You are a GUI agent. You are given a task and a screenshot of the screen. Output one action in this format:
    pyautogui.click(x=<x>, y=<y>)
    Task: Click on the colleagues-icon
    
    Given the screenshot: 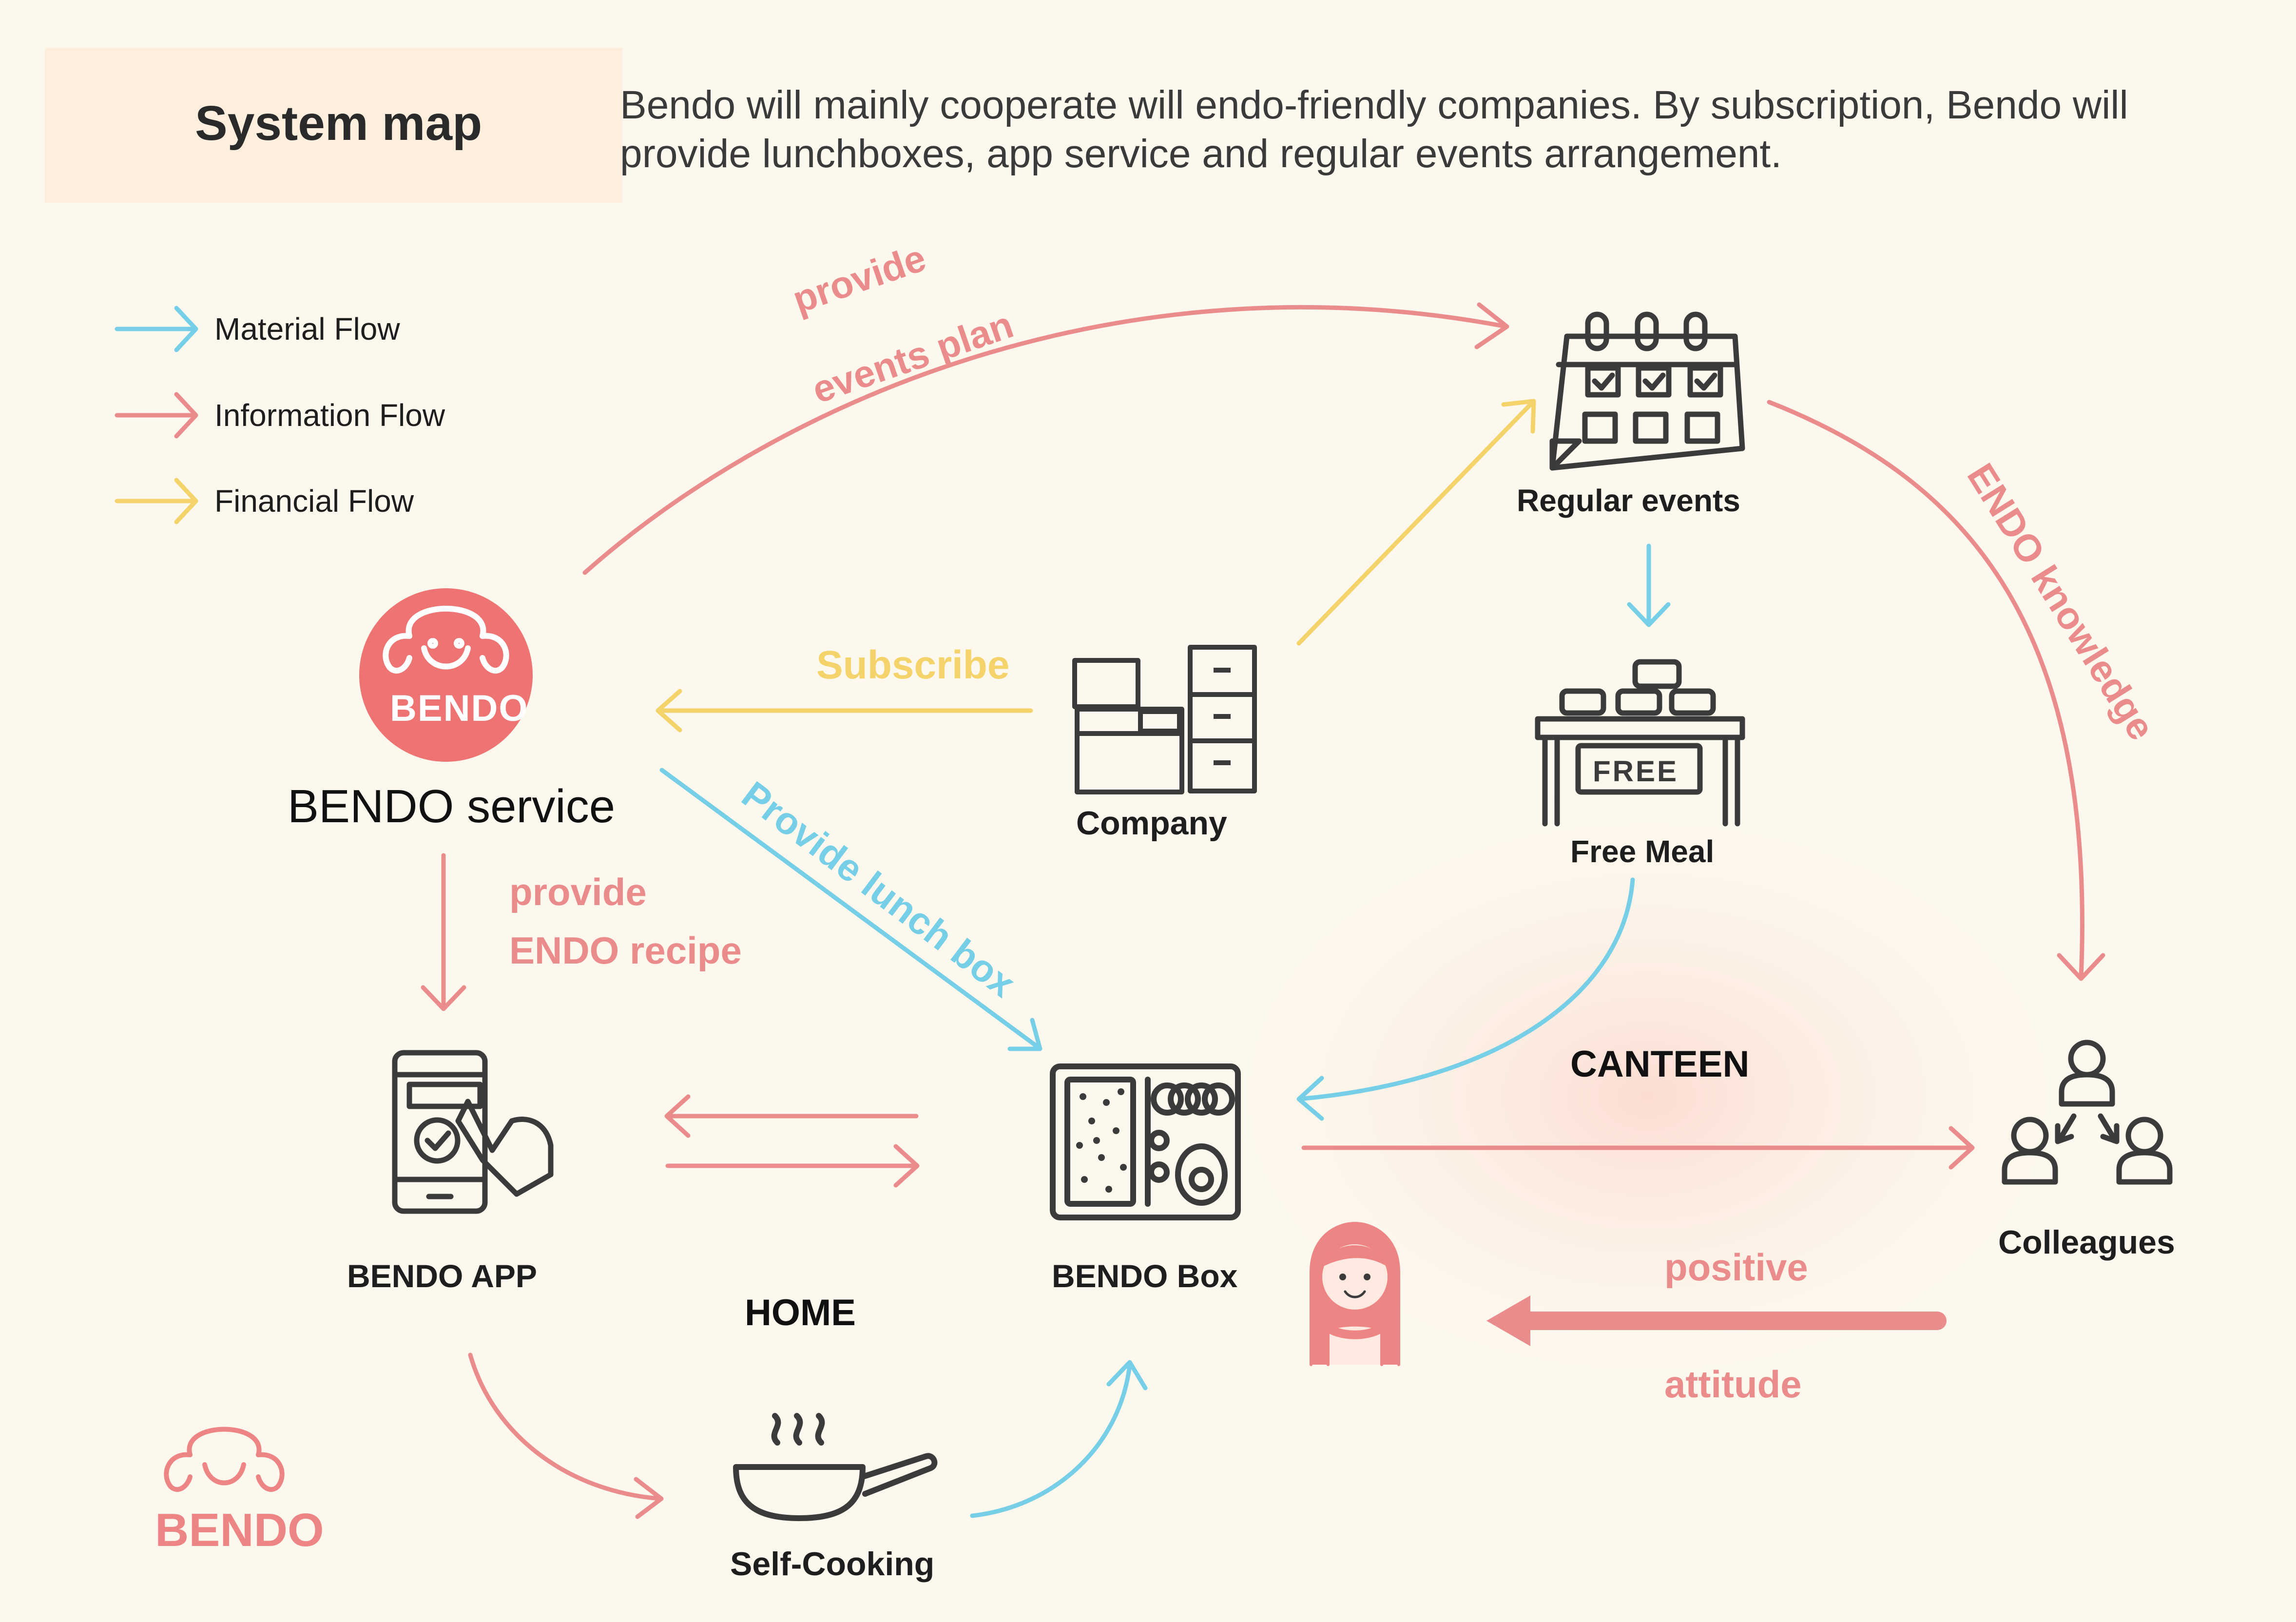 What is the action you would take?
    pyautogui.click(x=2087, y=1112)
    